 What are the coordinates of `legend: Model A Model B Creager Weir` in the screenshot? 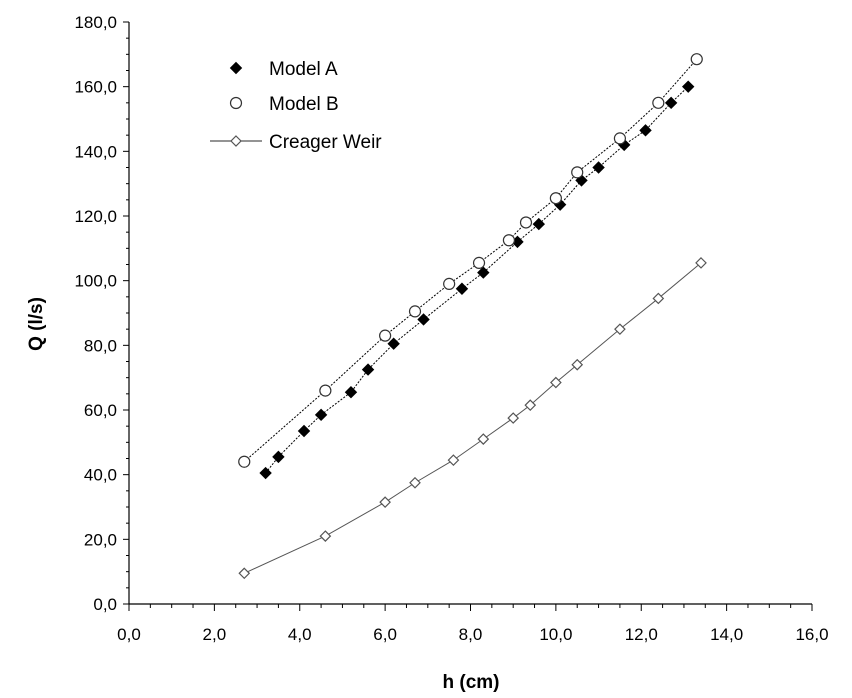 It's located at (296, 106).